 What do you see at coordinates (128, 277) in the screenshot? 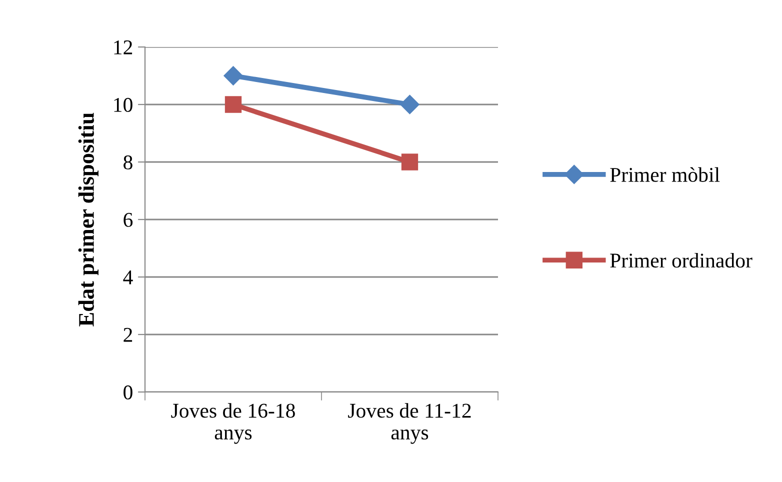
I see `y-tick-label: 4` at bounding box center [128, 277].